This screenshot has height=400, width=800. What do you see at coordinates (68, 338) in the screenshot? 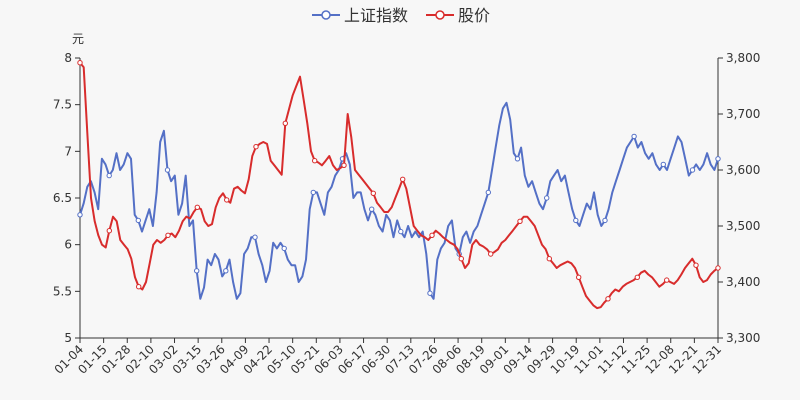
I see `left-axis-tick-label: 5` at bounding box center [68, 338].